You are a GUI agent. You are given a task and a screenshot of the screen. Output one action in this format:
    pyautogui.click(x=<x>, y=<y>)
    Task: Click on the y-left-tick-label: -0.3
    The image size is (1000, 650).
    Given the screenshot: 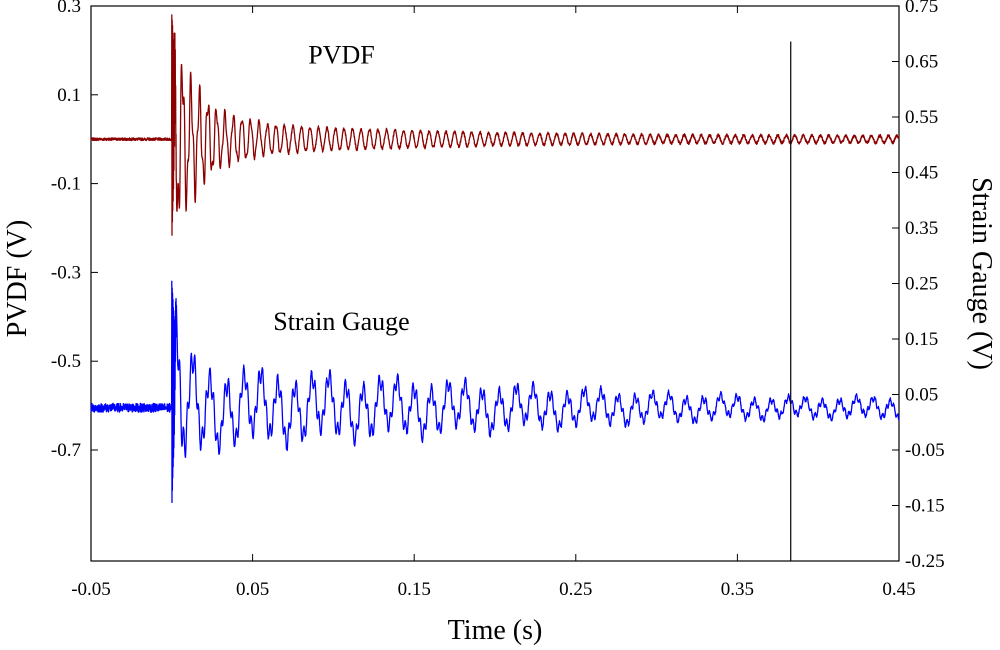 What is the action you would take?
    pyautogui.click(x=66, y=272)
    